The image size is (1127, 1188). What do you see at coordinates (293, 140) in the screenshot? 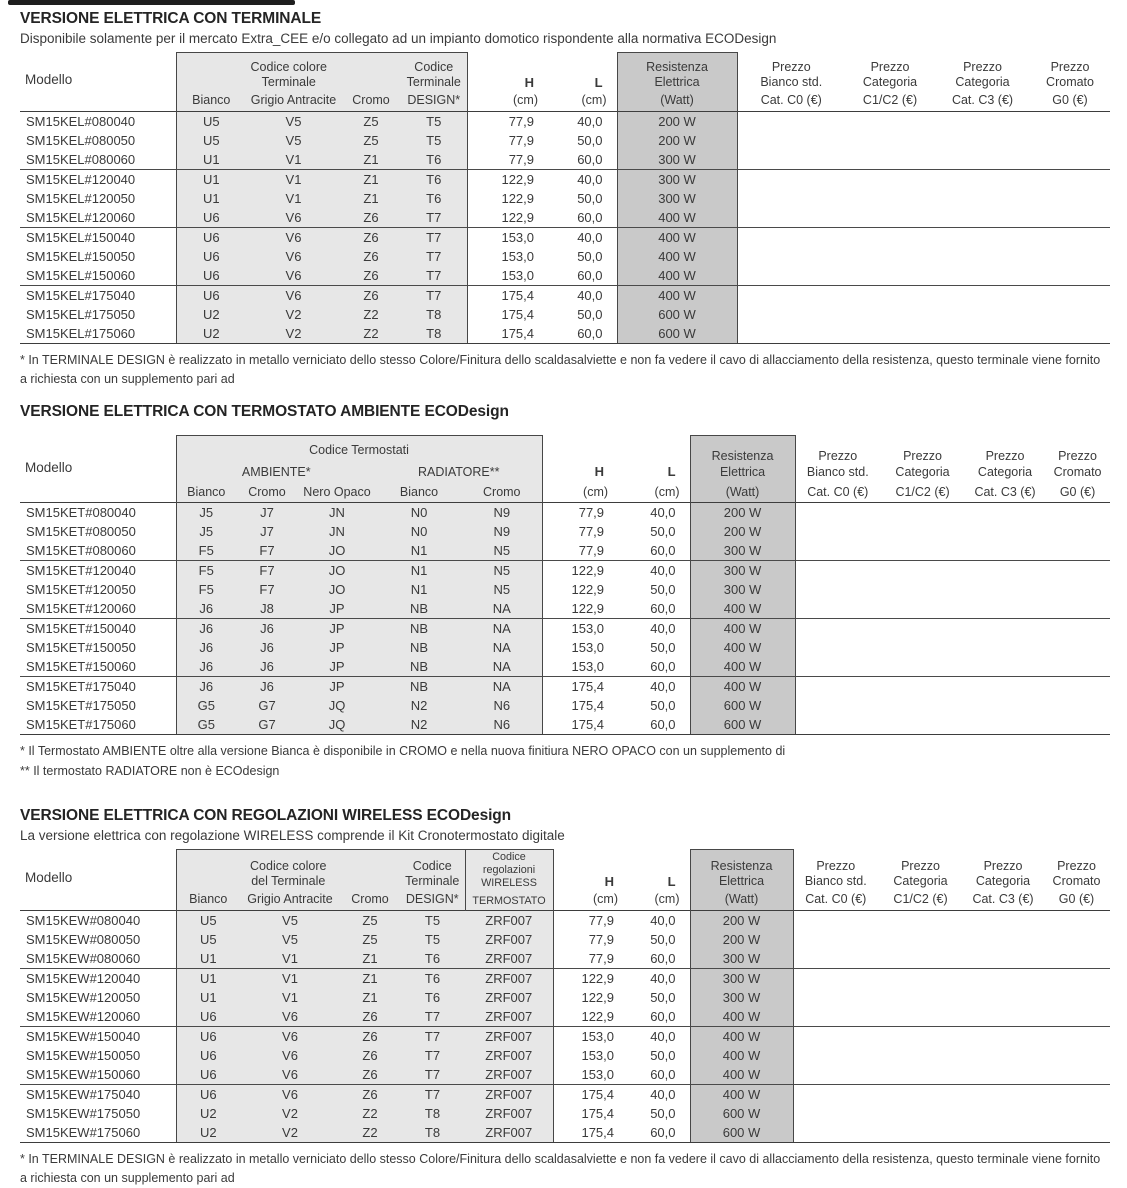
I see `code-cell: V5` at bounding box center [293, 140].